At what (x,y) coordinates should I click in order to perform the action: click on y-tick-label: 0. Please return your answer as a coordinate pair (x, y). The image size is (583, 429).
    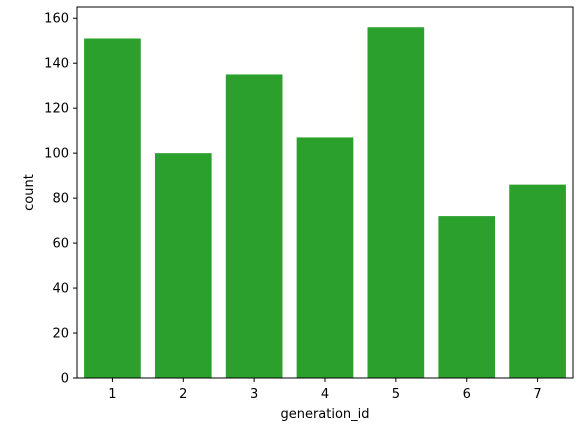
    Looking at the image, I should click on (65, 379).